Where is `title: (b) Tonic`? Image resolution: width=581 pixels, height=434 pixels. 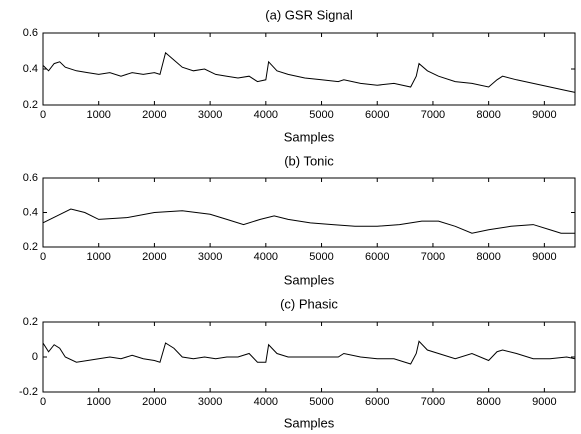 title: (b) Tonic is located at coordinates (309, 160).